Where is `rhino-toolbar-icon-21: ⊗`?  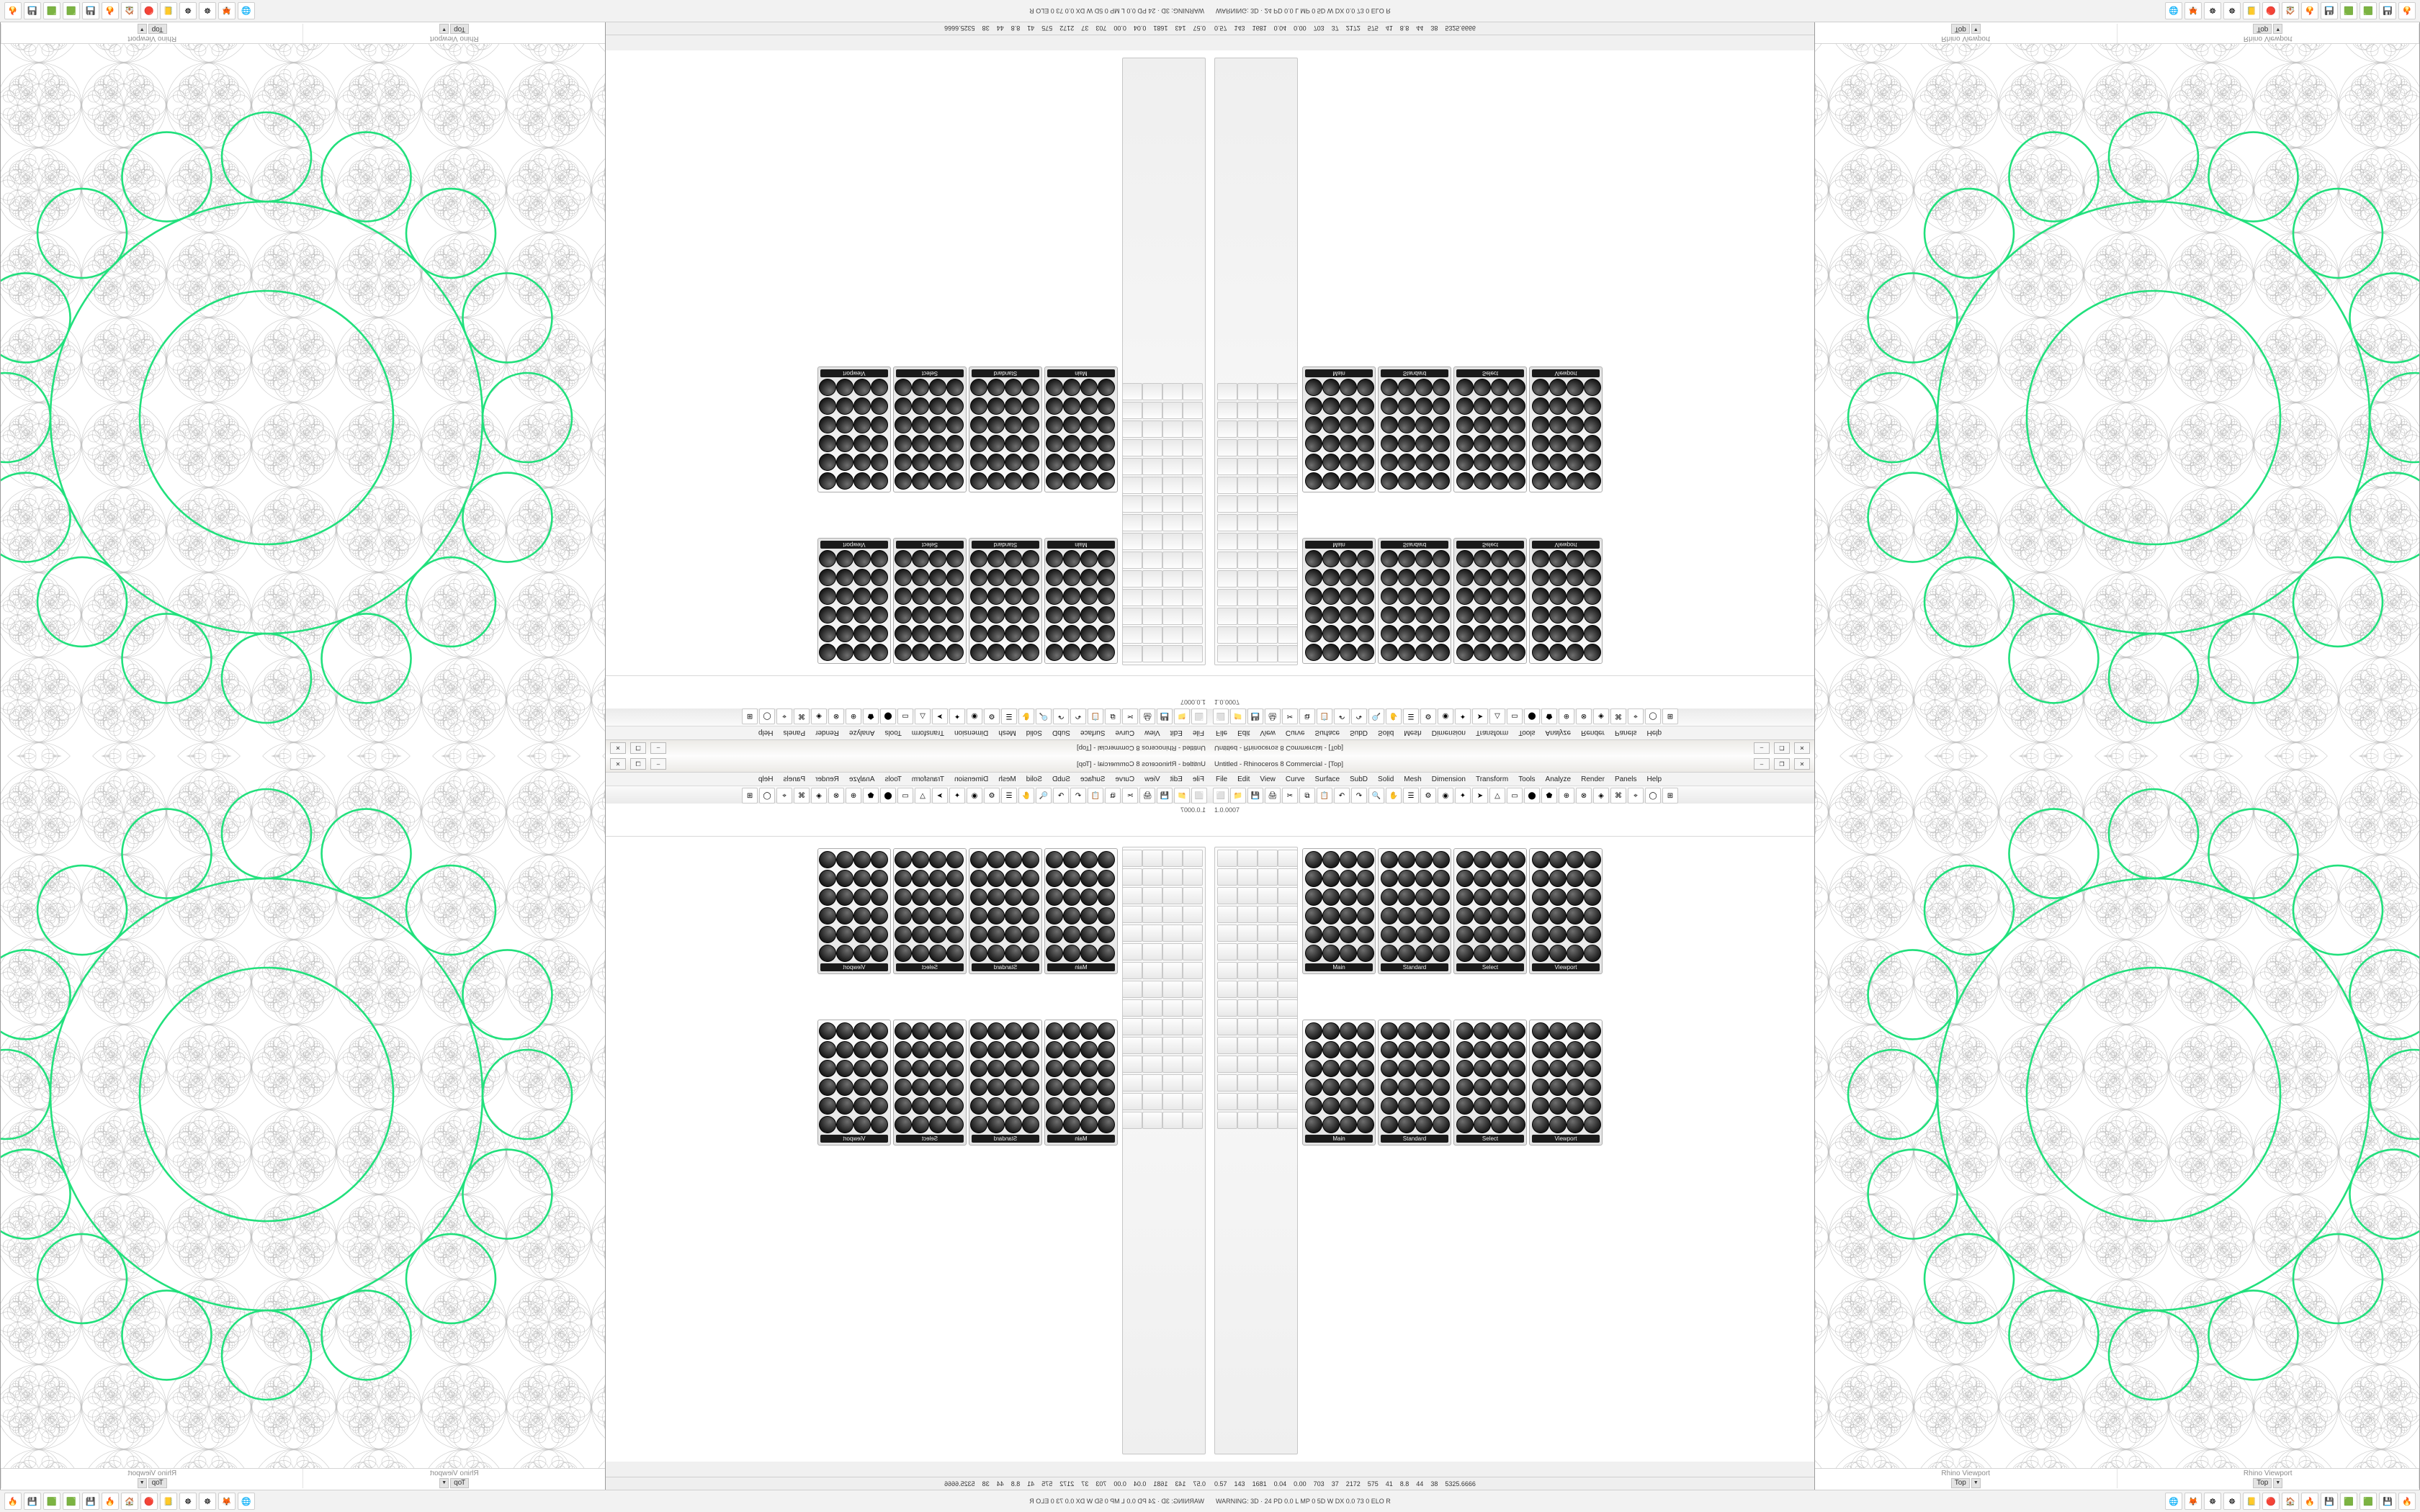
rhino-toolbar-icon-21: ⊗ is located at coordinates (1584, 796).